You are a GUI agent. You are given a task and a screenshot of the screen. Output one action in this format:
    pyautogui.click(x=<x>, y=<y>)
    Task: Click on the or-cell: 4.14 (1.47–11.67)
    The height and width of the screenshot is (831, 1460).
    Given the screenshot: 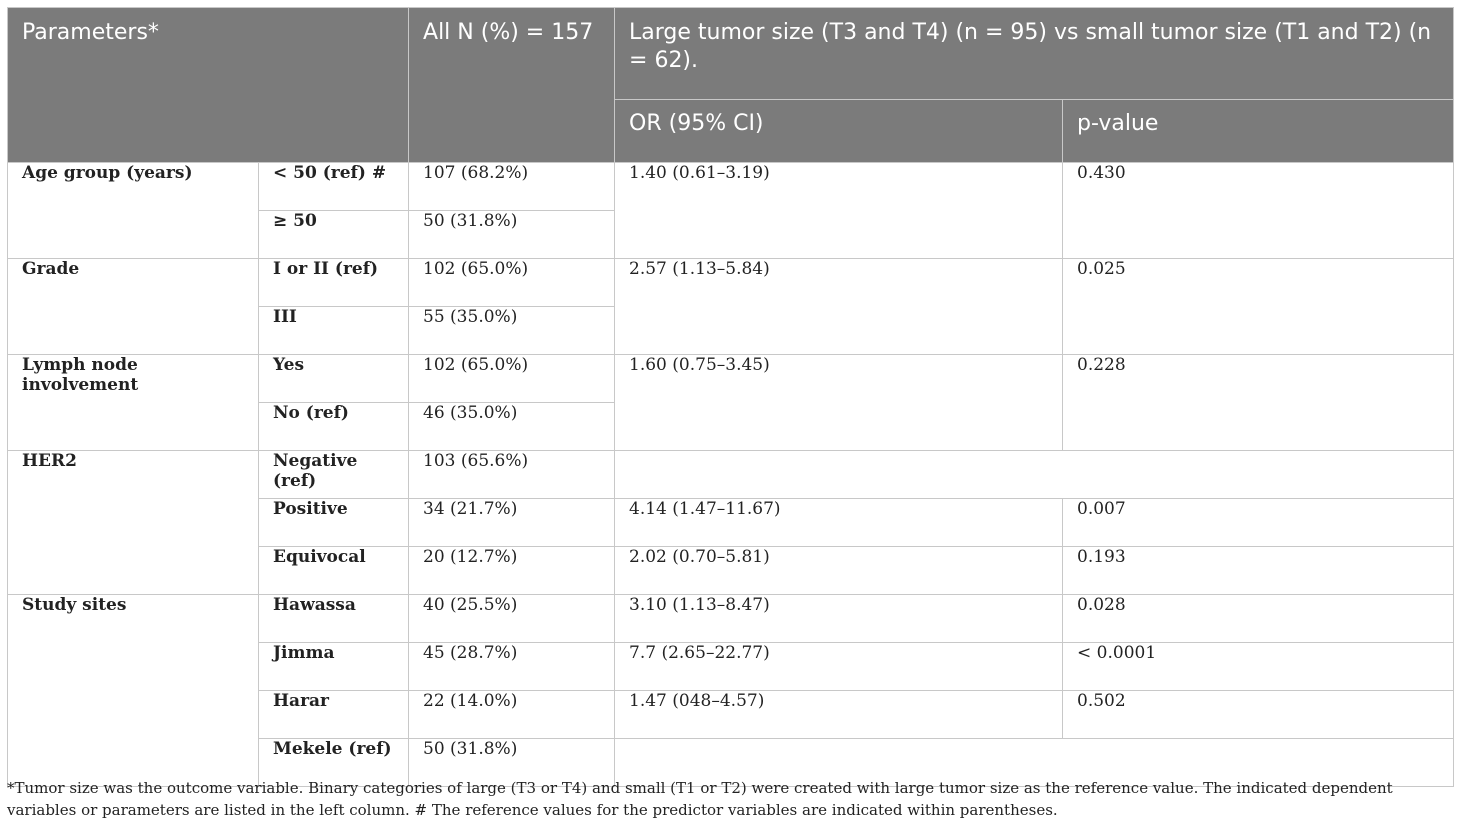 What is the action you would take?
    pyautogui.click(x=839, y=522)
    